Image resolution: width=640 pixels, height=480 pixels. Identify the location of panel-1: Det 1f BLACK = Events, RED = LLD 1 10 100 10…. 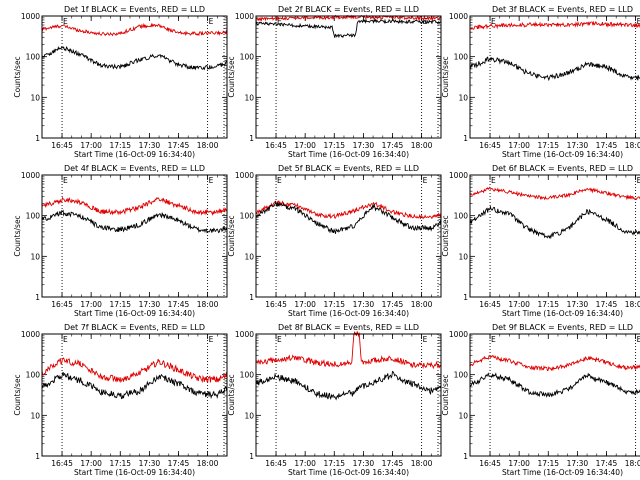
(120, 82).